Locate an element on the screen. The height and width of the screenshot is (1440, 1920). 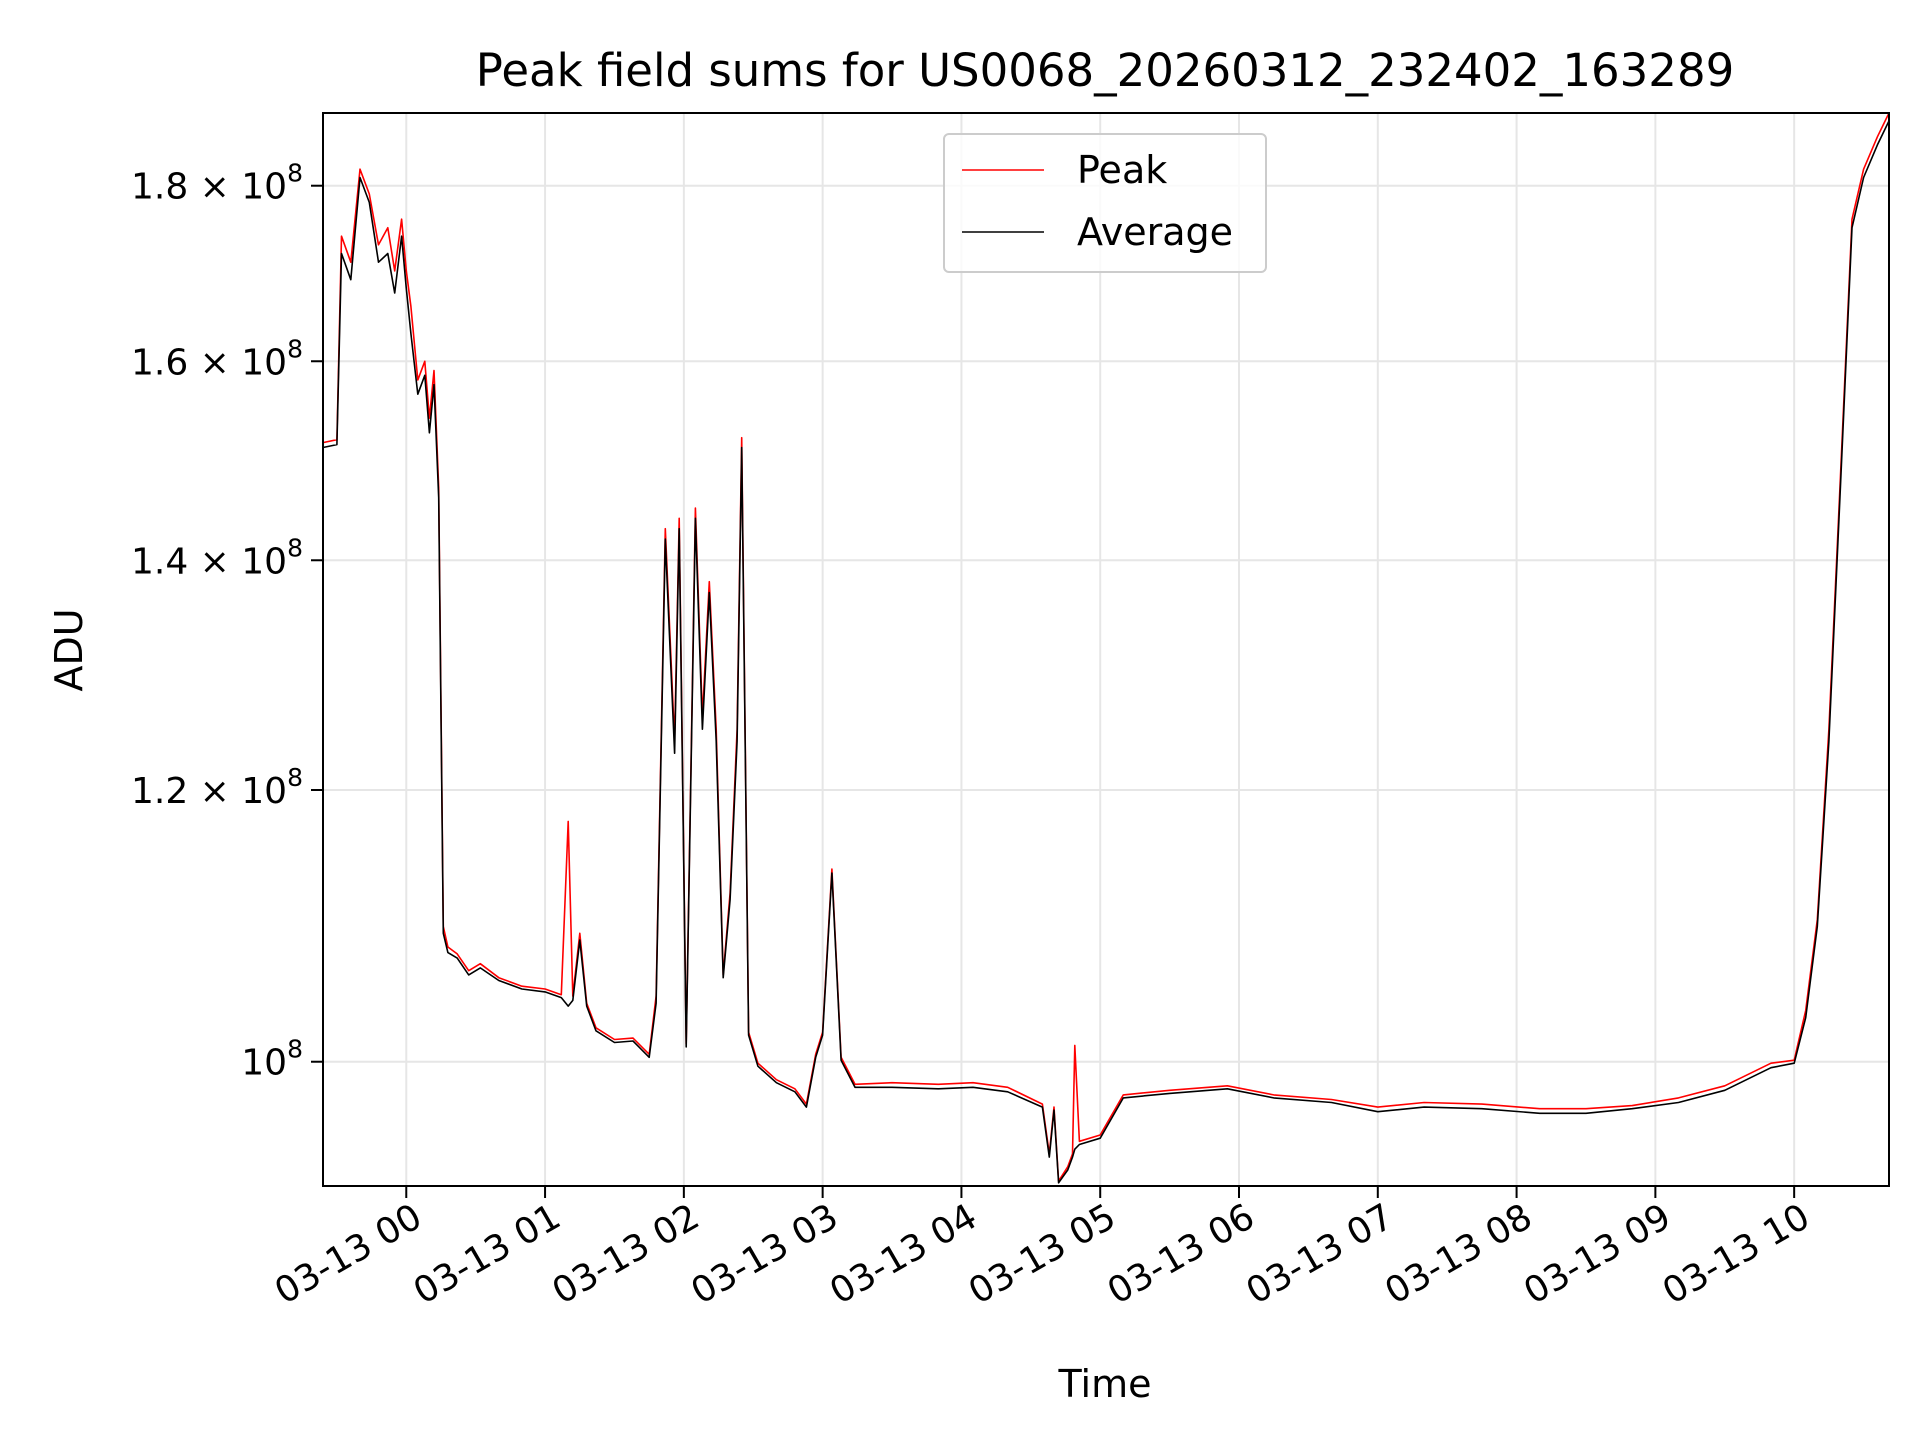
y-tick-label: 1.8 × 108 is located at coordinates (217, 183).